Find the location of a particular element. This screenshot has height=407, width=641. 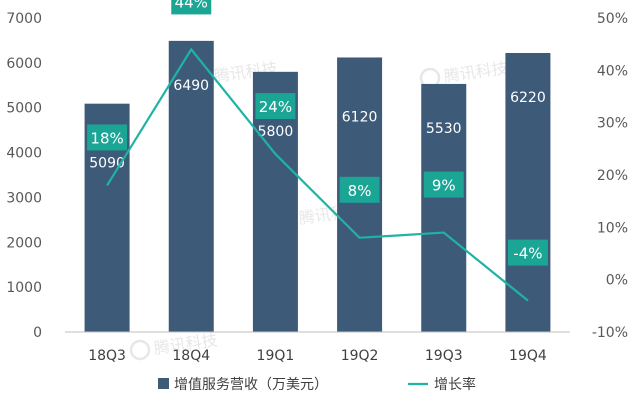

legend-line-label: 增长率 is located at coordinates (455, 384).